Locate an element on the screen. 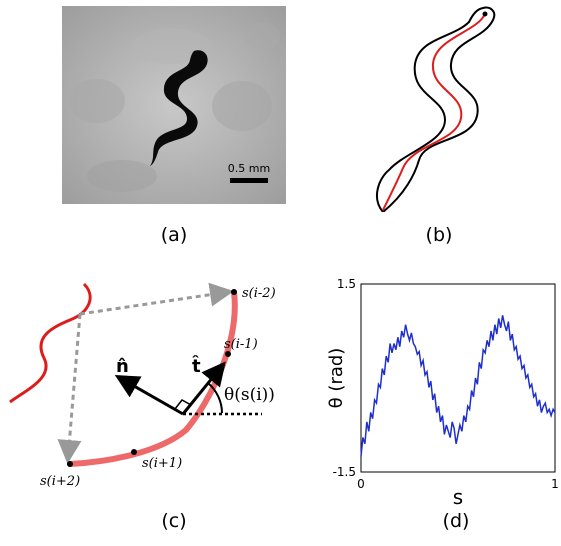  label-s-i-plus-1: s(i+1) is located at coordinates (162, 463).